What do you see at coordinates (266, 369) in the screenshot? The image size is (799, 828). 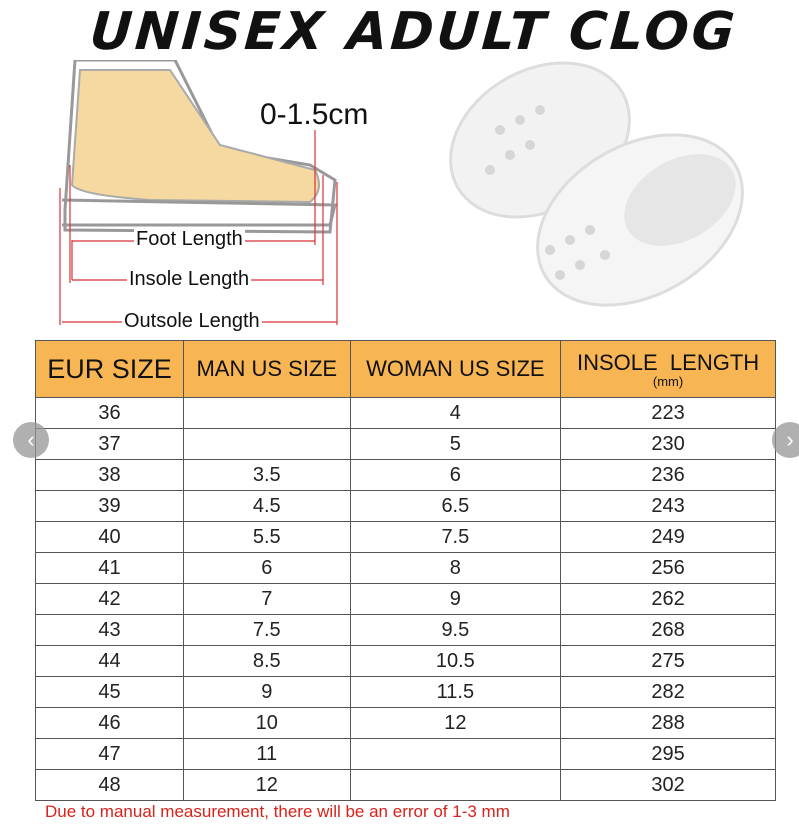 I see `header-man-us-size: MAN US SIZE` at bounding box center [266, 369].